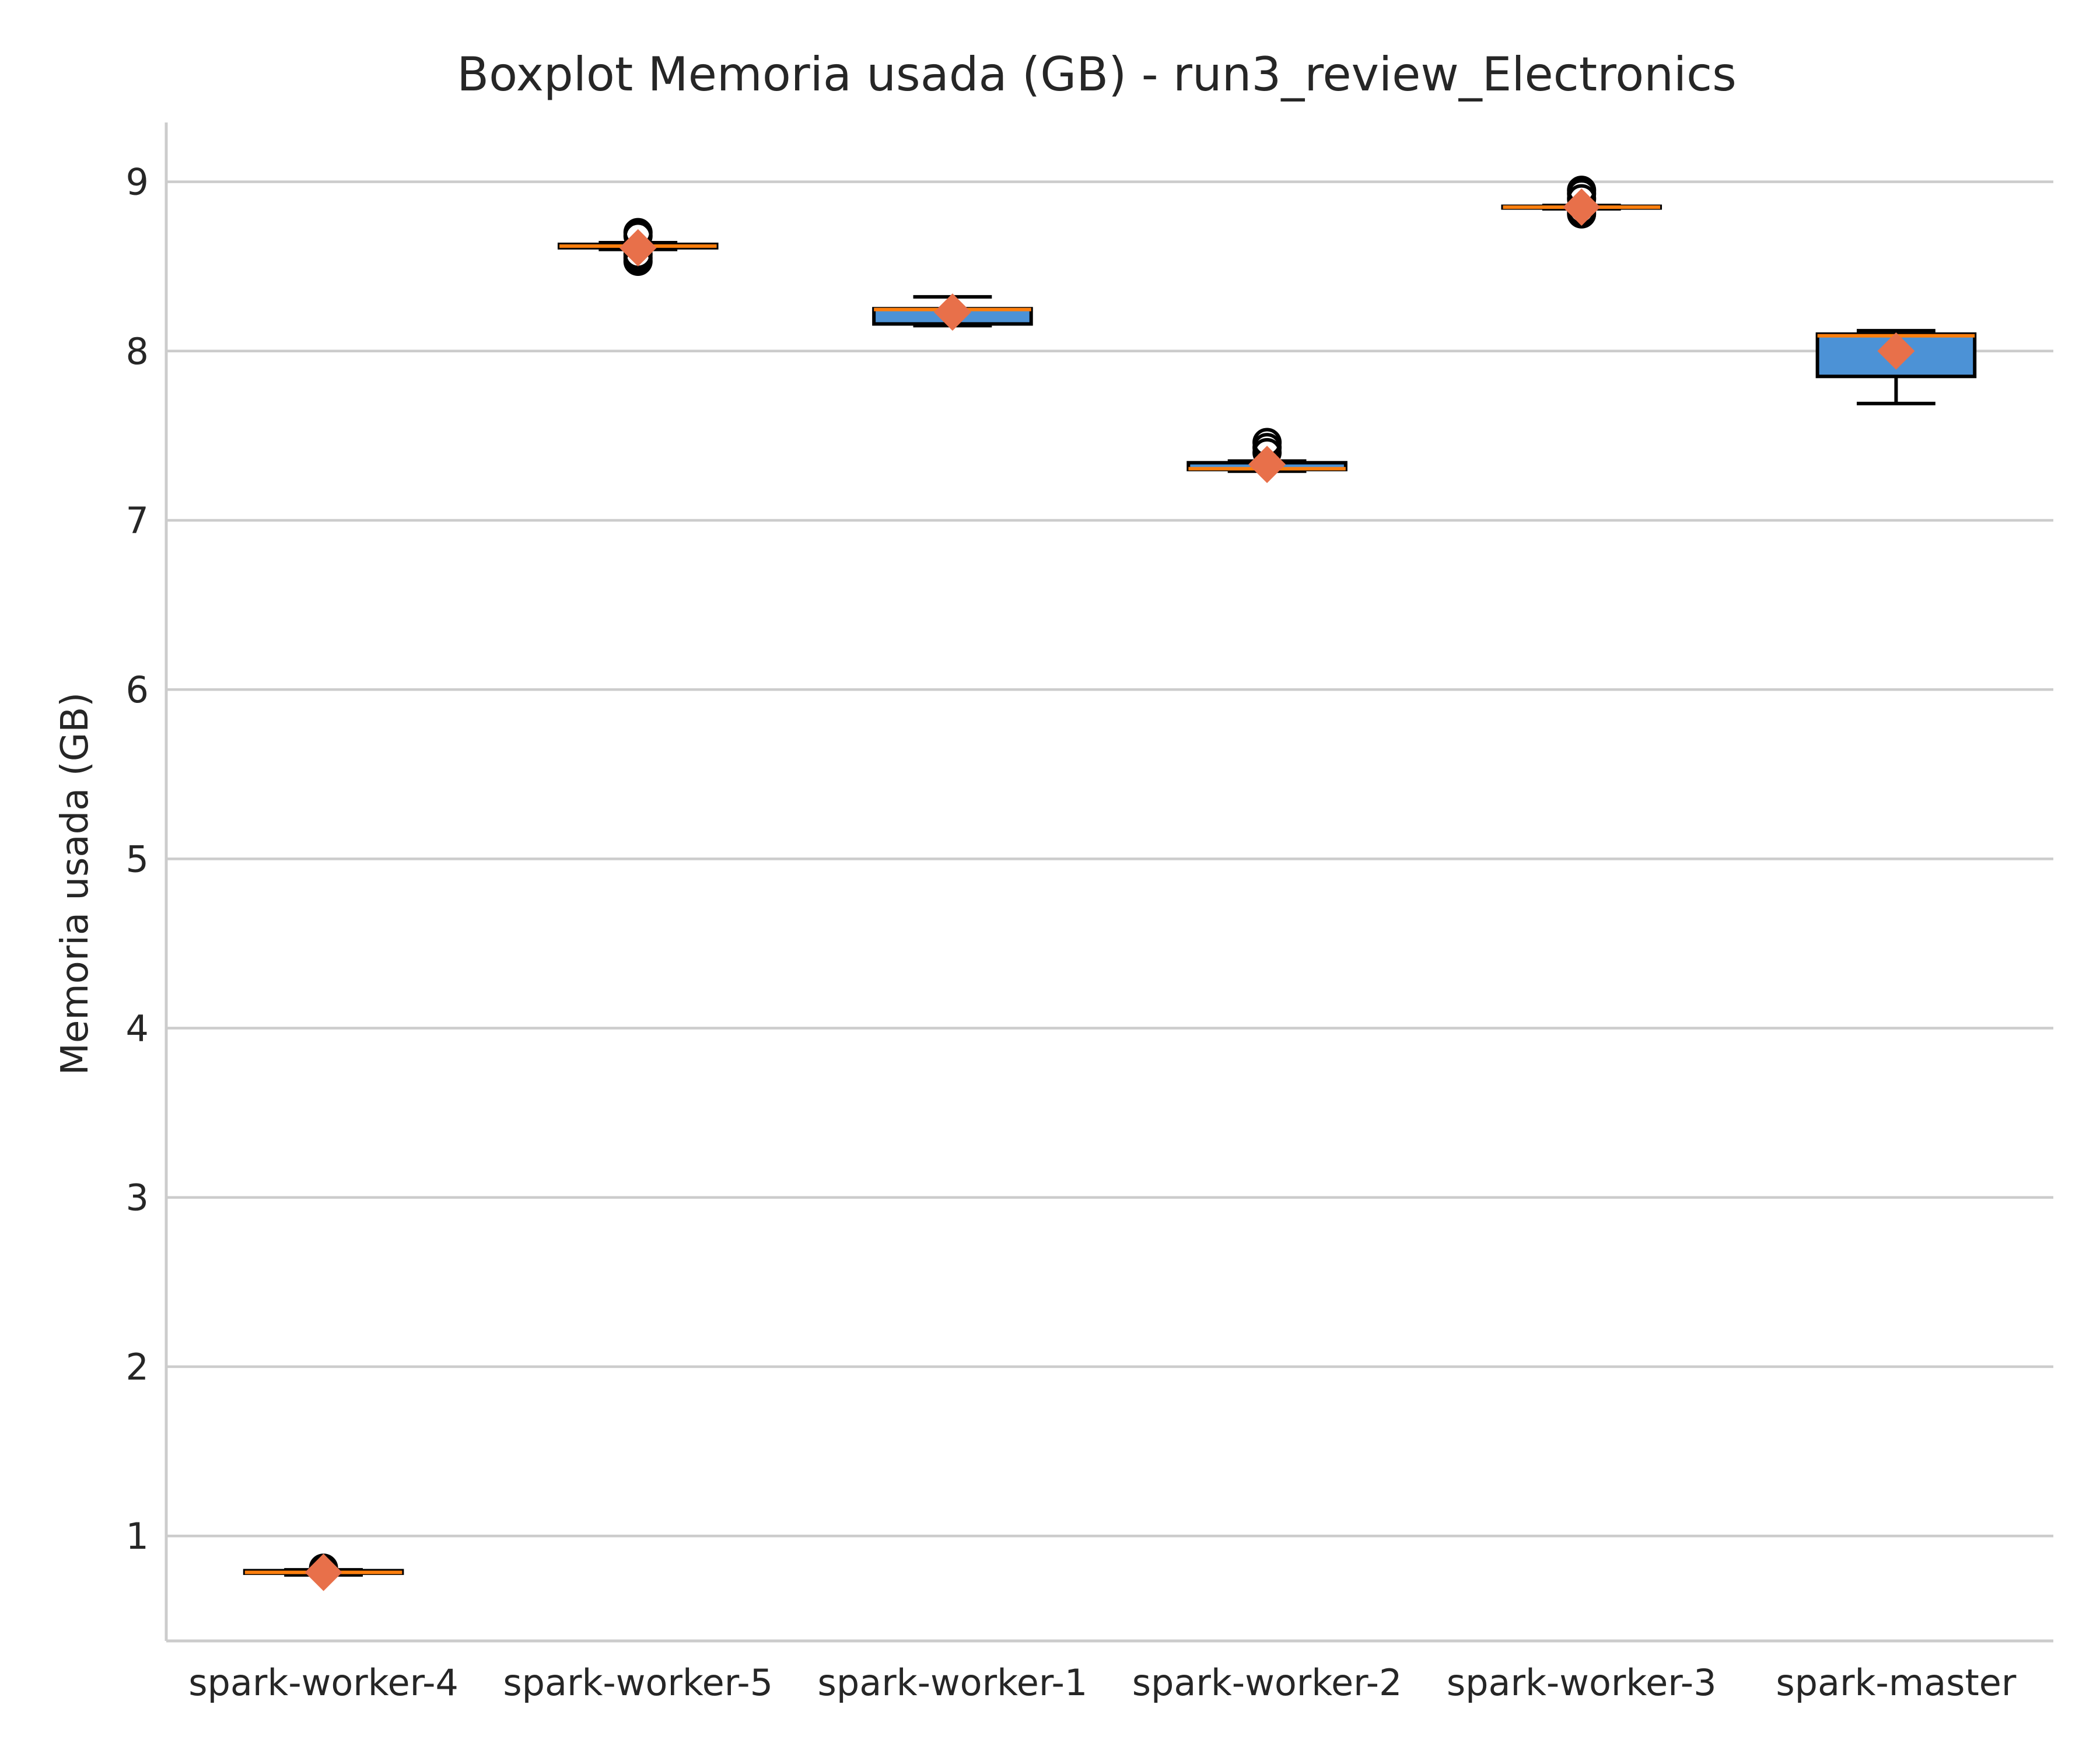 Image resolution: width=2100 pixels, height=1750 pixels. Describe the element at coordinates (137, 520) in the screenshot. I see `y-tick-7: 7` at that location.